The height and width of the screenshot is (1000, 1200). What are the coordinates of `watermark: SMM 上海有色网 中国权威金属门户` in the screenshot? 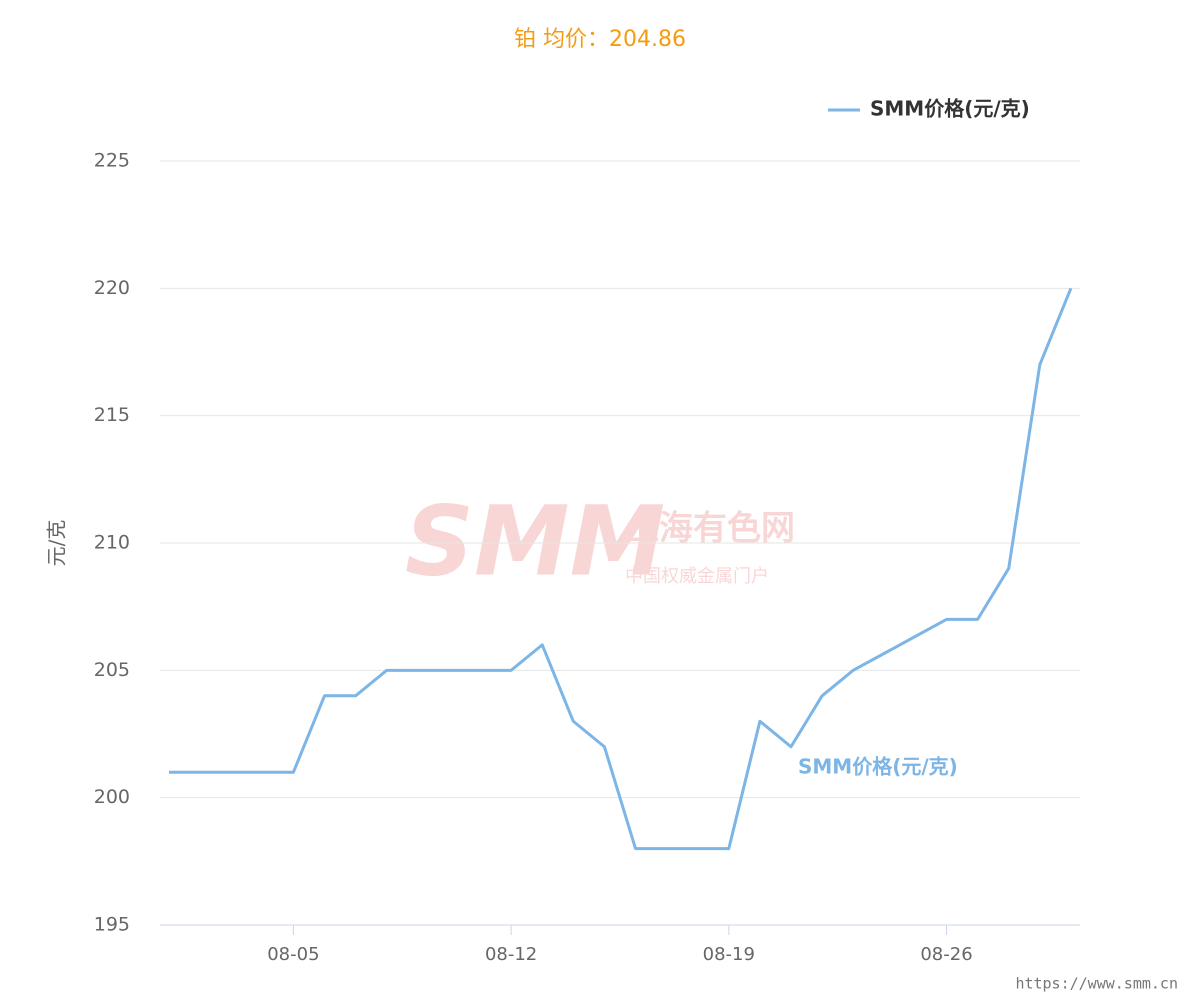 It's located at (600, 541).